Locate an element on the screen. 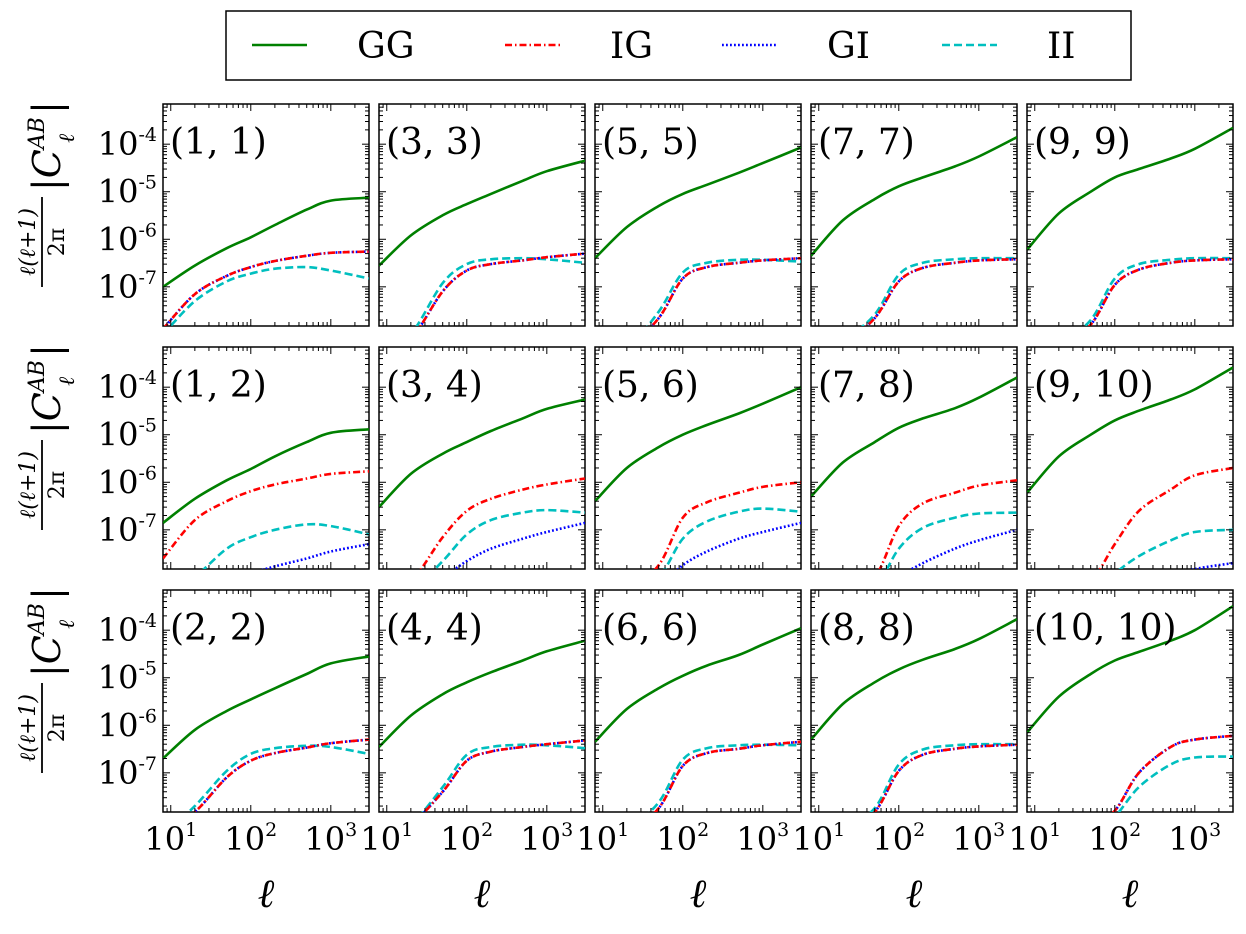  panel-2-2: (2, 2) 10⁻⁷ 10⁻⁶ 10⁻⁵ 10⁻⁴ 10¹ 102 103 is located at coordinates (234, 723).